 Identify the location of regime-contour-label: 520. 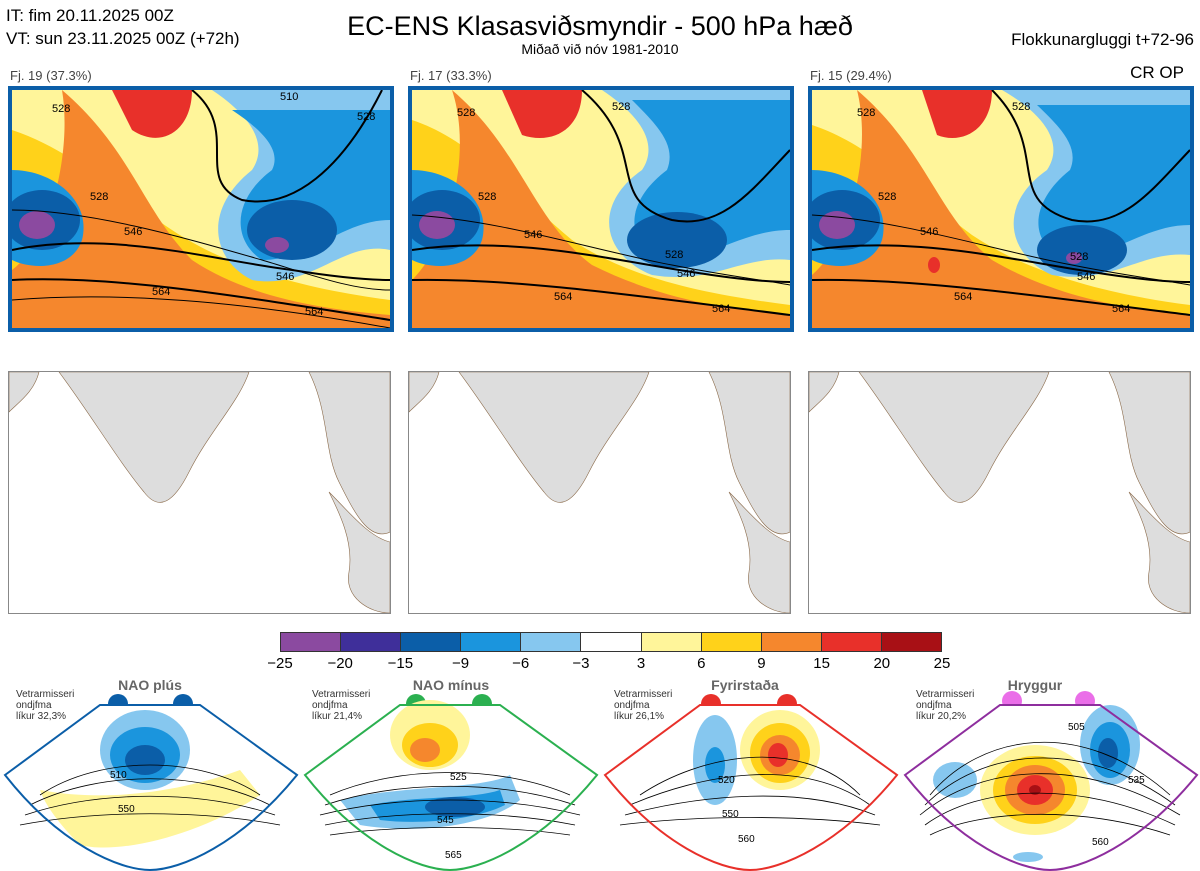
(726, 780).